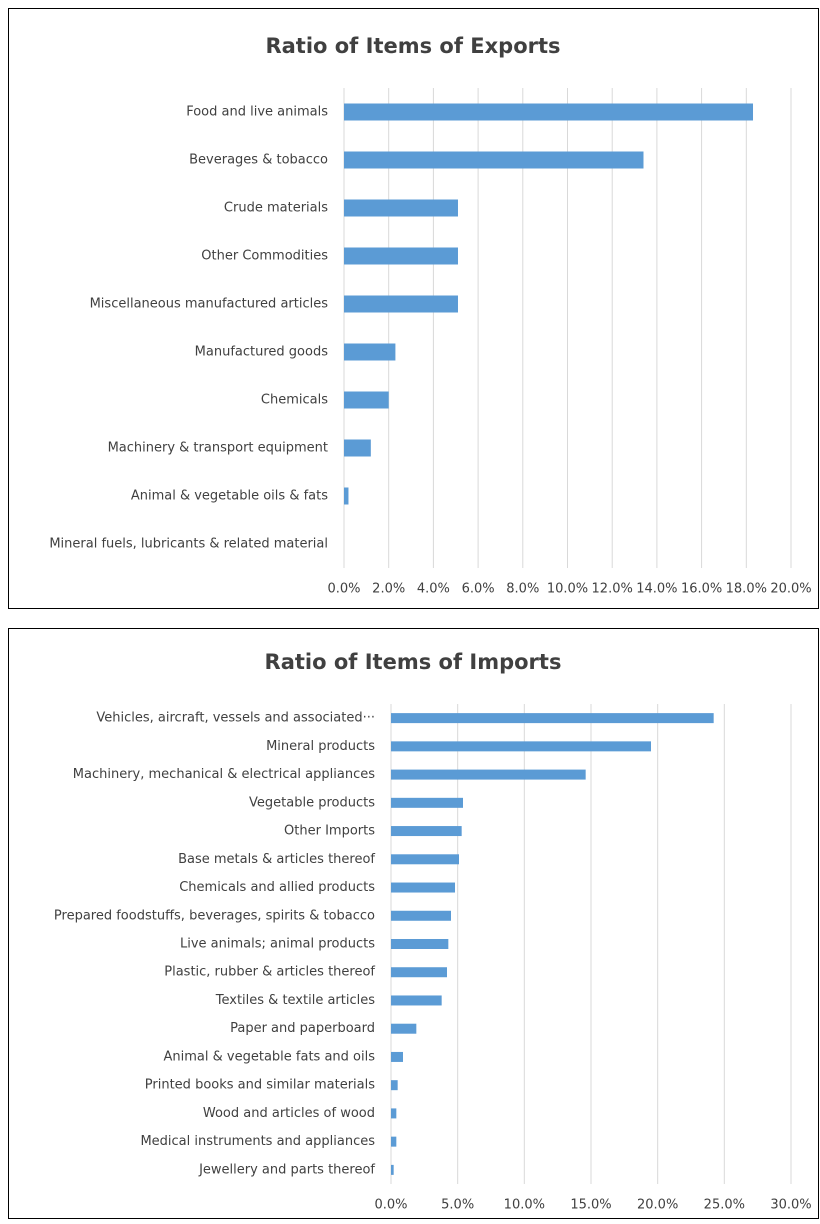 Image resolution: width=820 pixels, height=1224 pixels. Describe the element at coordinates (478, 589) in the screenshot. I see `x-tick-label: 6.0%` at that location.